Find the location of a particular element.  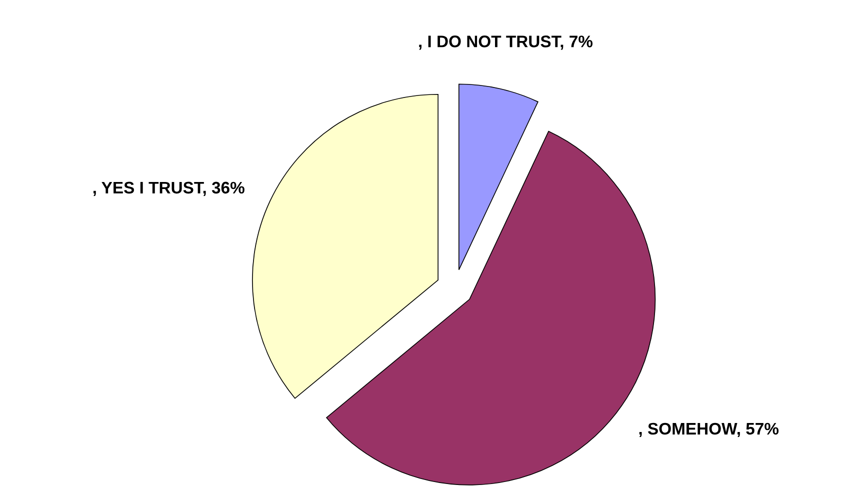

slice-label: , YES I TRUST, 36% is located at coordinates (168, 189).